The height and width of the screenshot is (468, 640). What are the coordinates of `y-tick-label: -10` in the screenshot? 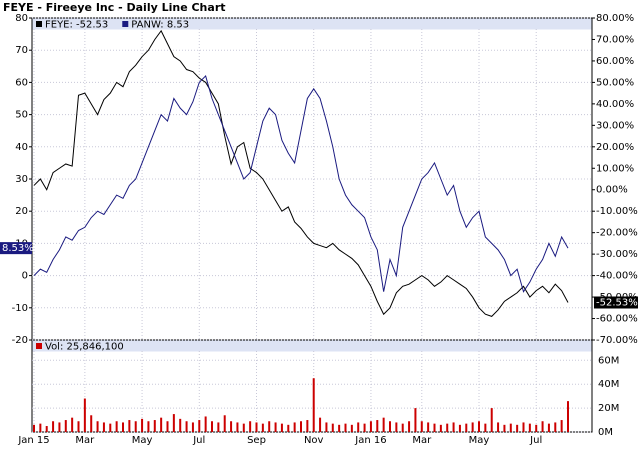 It's located at (20, 308).